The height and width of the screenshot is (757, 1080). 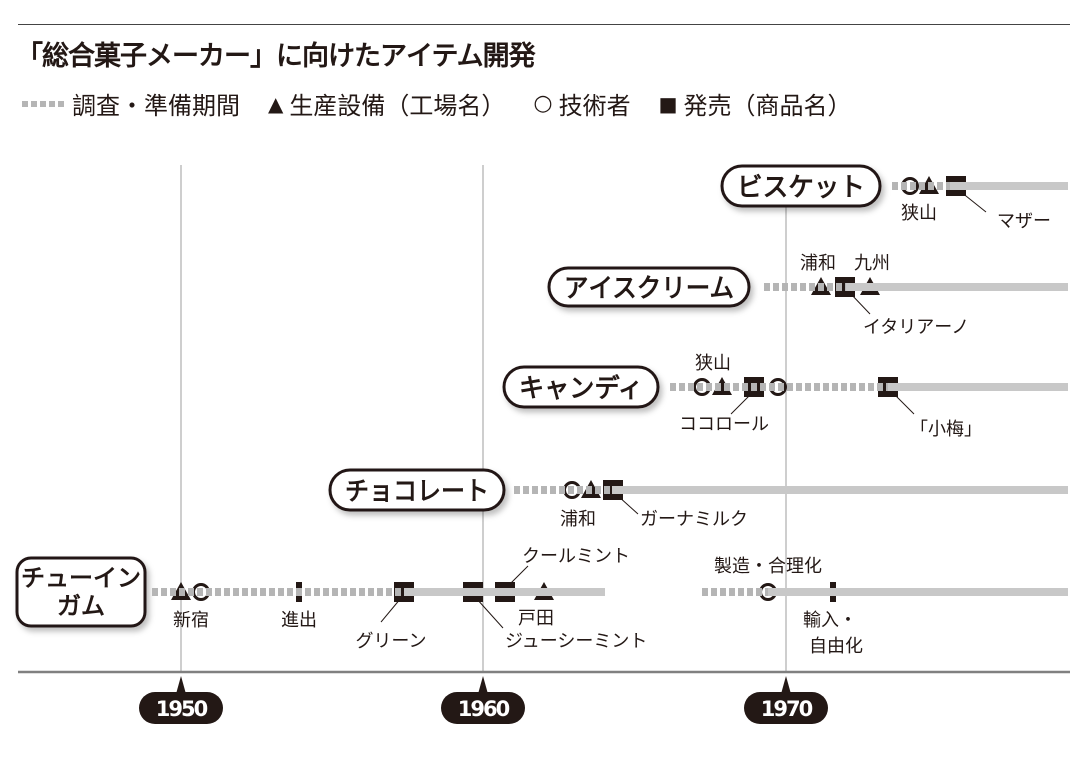 What do you see at coordinates (536, 618) in the screenshot?
I see `event-label: 戸田` at bounding box center [536, 618].